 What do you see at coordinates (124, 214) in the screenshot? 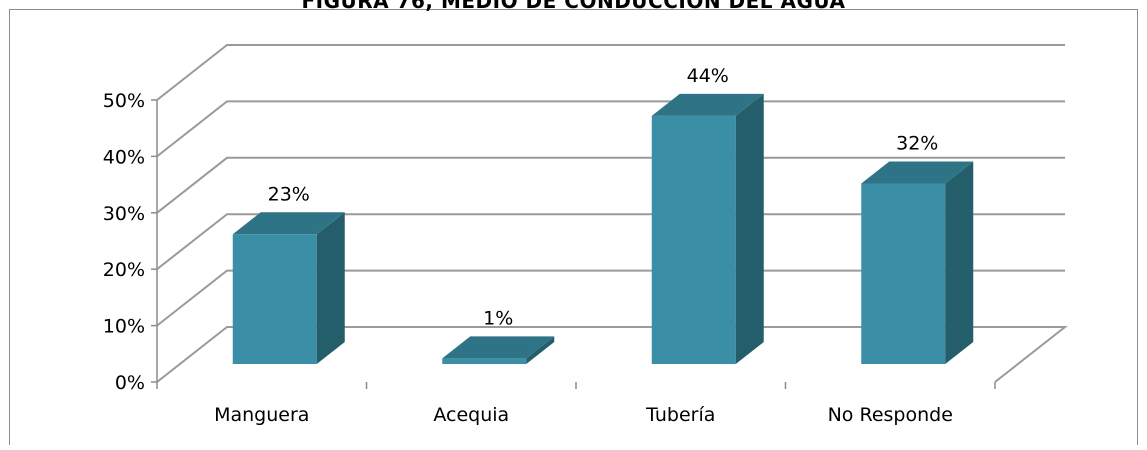
I see `y-tick-label: 30%` at bounding box center [124, 214].